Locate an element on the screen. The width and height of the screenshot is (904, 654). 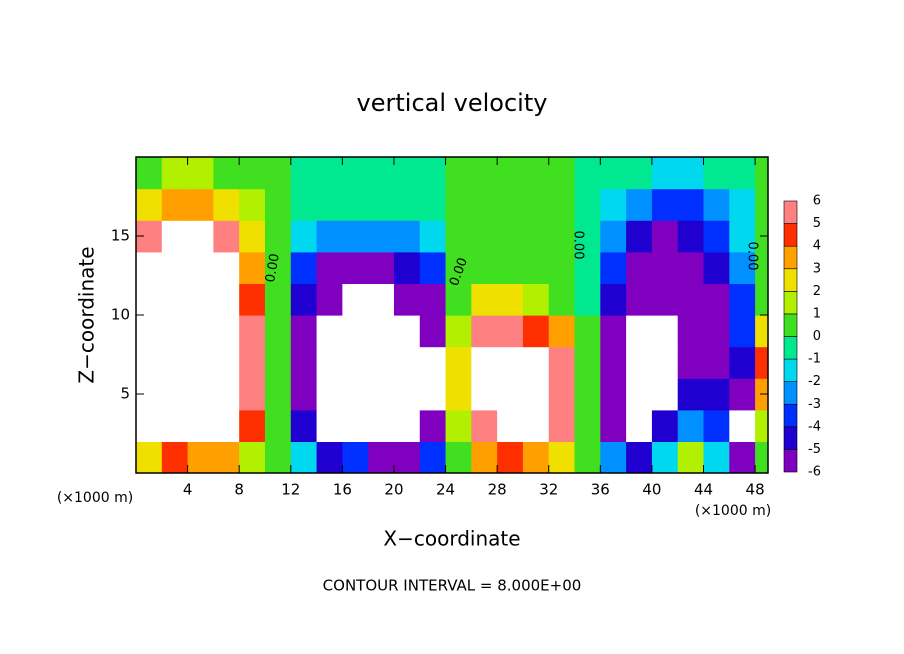
y-tick-label: 10 is located at coordinates (120, 315).